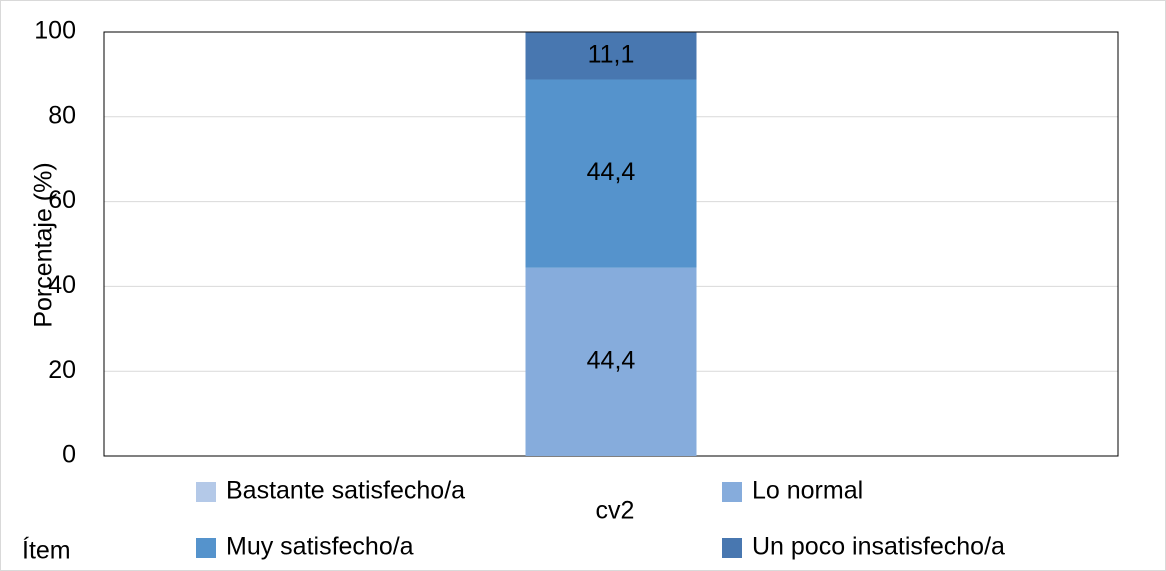 The height and width of the screenshot is (571, 1166). What do you see at coordinates (62, 115) in the screenshot?
I see `y-tick-label: 80` at bounding box center [62, 115].